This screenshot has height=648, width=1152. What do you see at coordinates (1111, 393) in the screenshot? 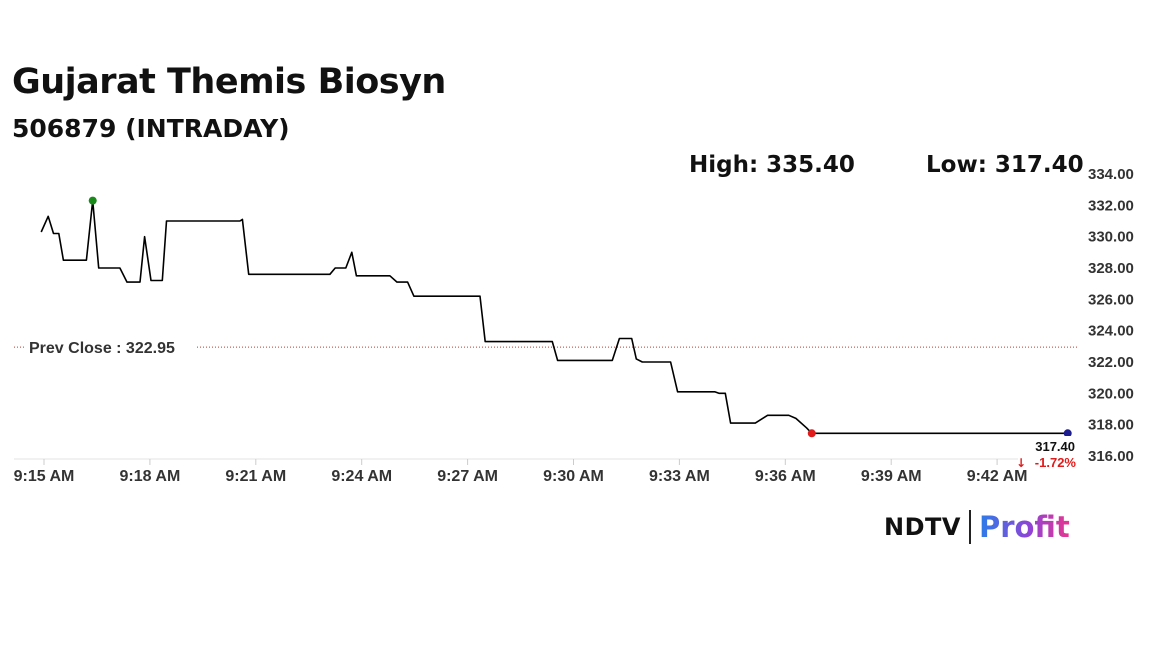
I see `y-tick-label: 320.00` at bounding box center [1111, 393].